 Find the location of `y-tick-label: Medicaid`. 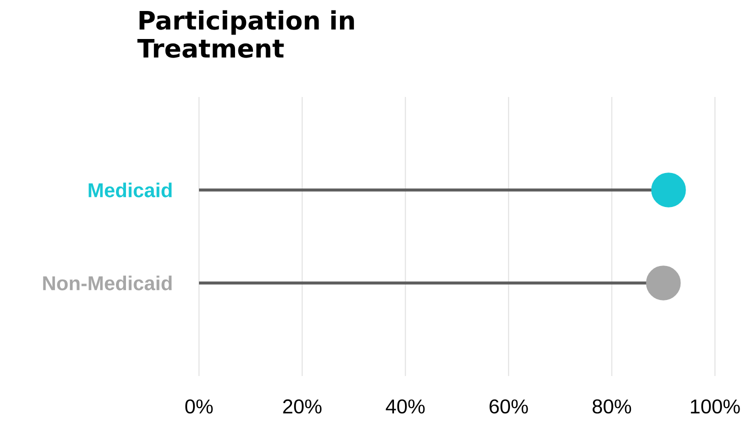

y-tick-label: Medicaid is located at coordinates (130, 190).